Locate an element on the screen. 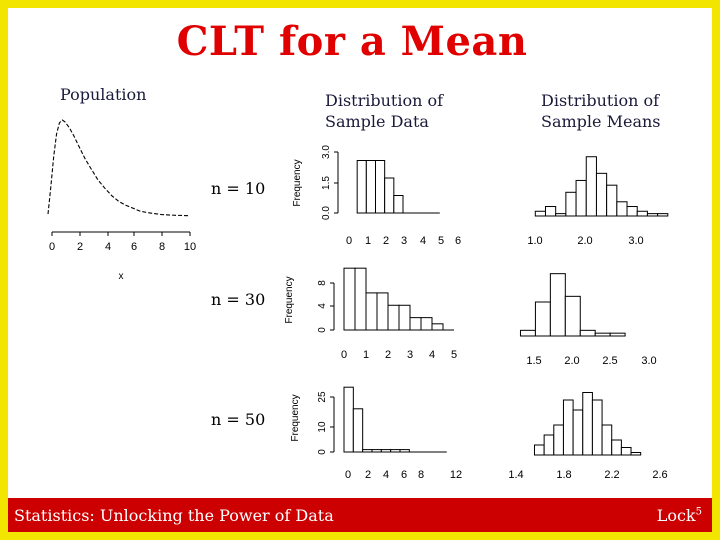 Image resolution: width=720 pixels, height=540 pixels. footer-author: Lock5 is located at coordinates (679, 515).